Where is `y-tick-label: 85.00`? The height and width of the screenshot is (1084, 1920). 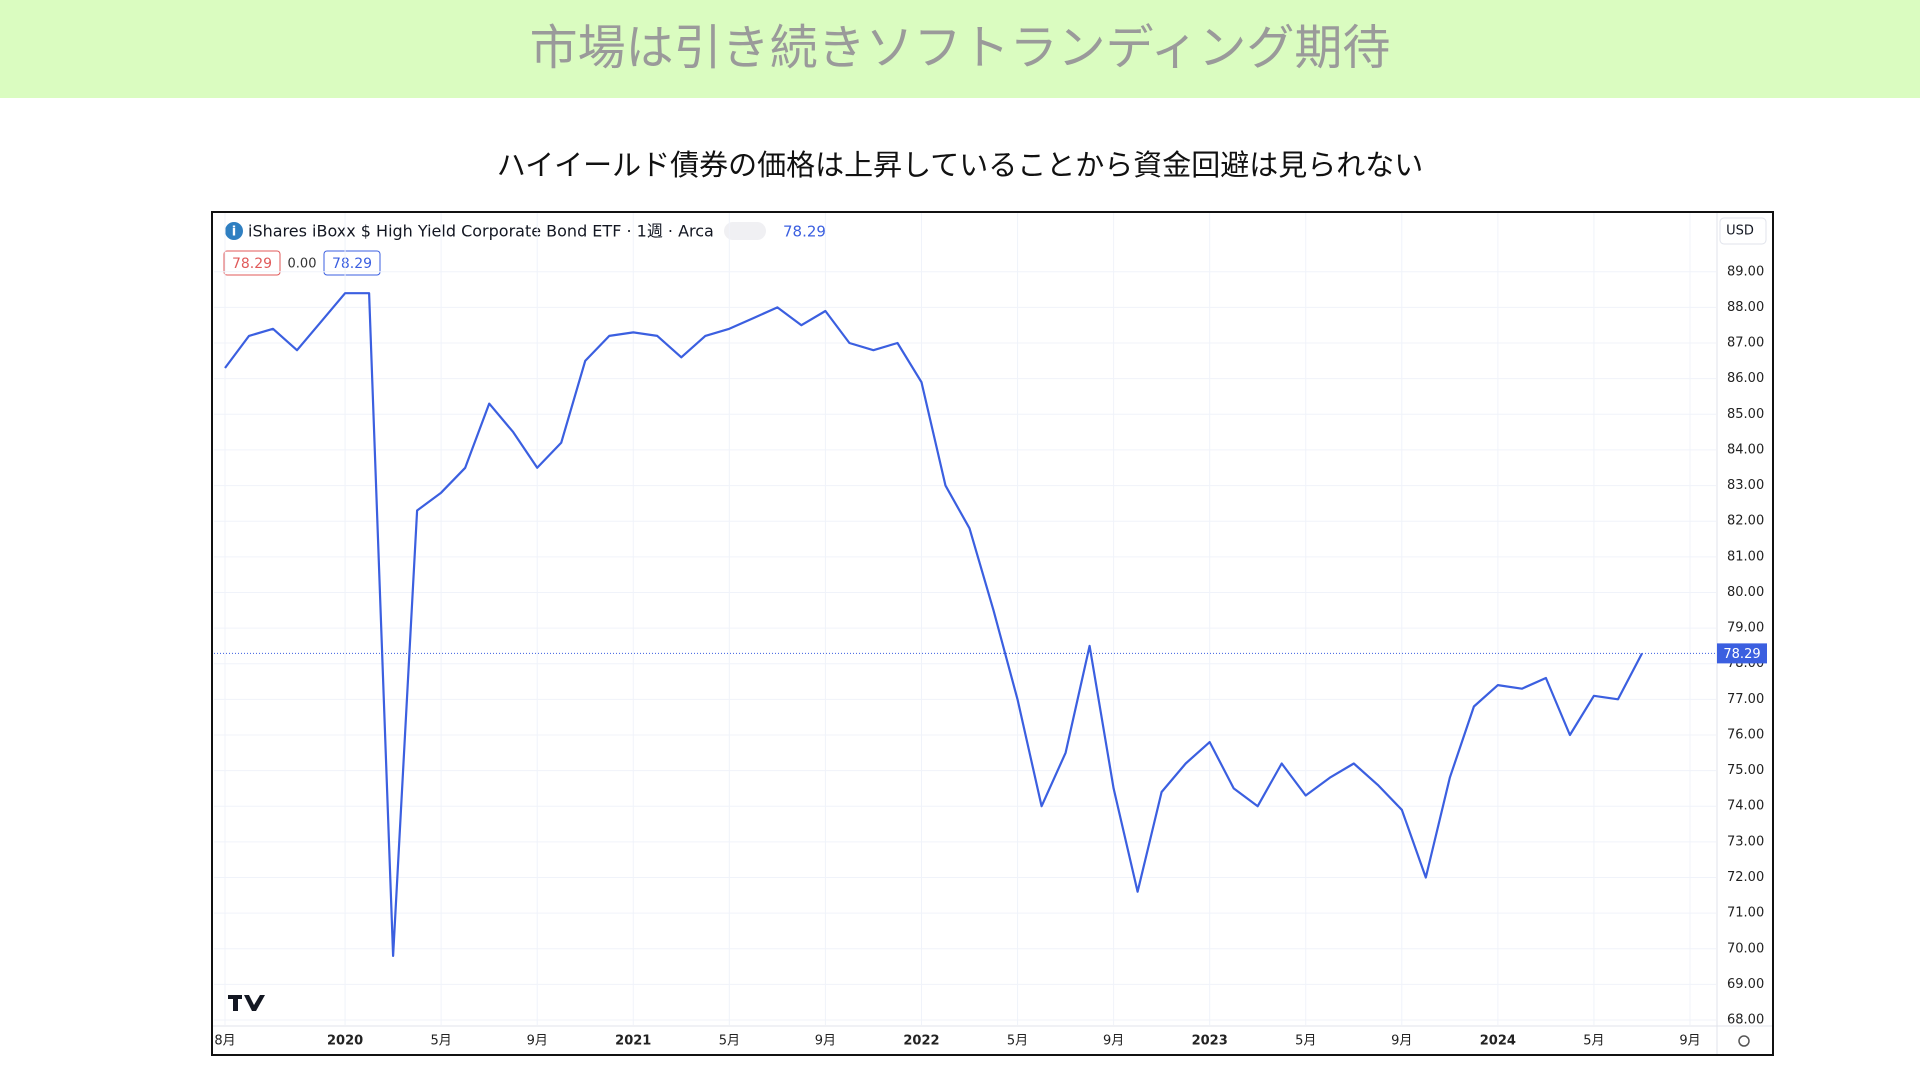
y-tick-label: 85.00 is located at coordinates (1745, 414).